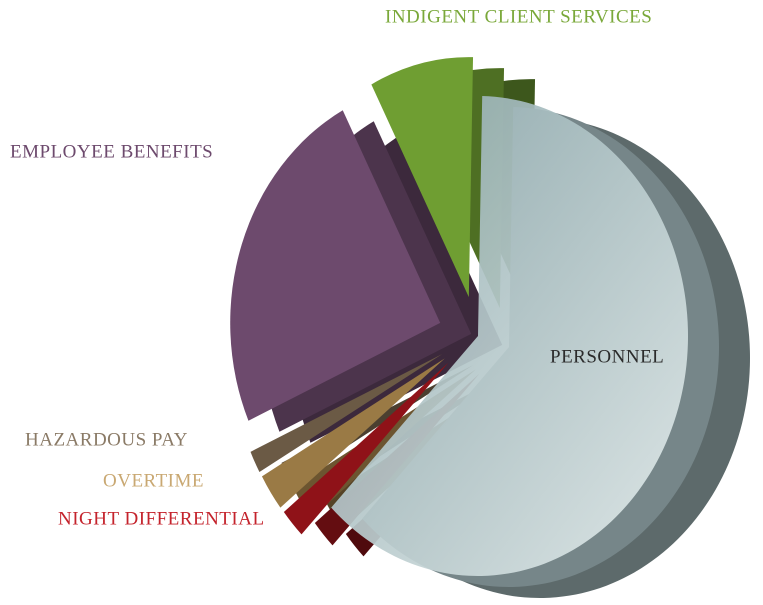 This screenshot has height=605, width=763. What do you see at coordinates (111, 151) in the screenshot?
I see `slice-label: EMPLOYEE BENEFITS` at bounding box center [111, 151].